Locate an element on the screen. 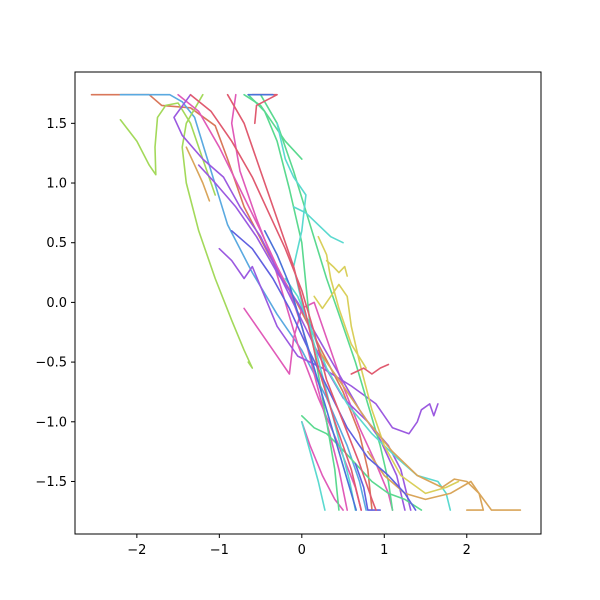  y-tick-label-5: −1.0 is located at coordinates (51, 422).